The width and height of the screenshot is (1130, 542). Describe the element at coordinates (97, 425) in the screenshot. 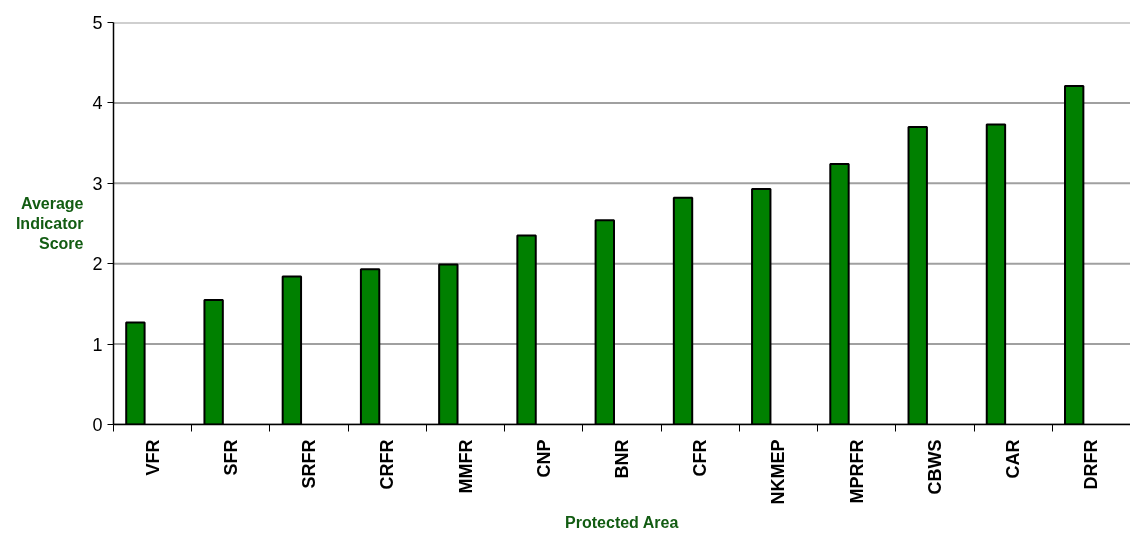

I see `y-tick-label: 0` at that location.